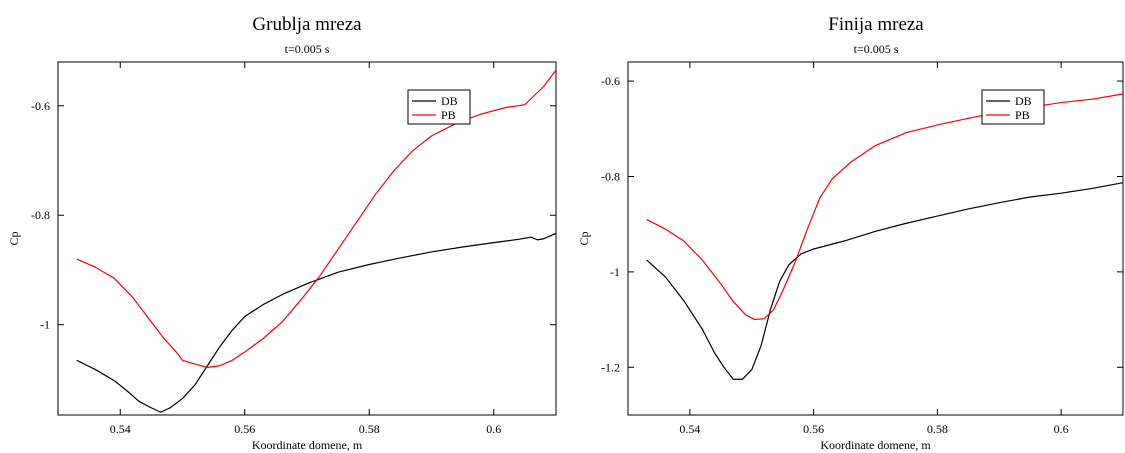 Image resolution: width=1125 pixels, height=453 pixels. Describe the element at coordinates (876, 24) in the screenshot. I see `chart-title: Finija mreza` at that location.